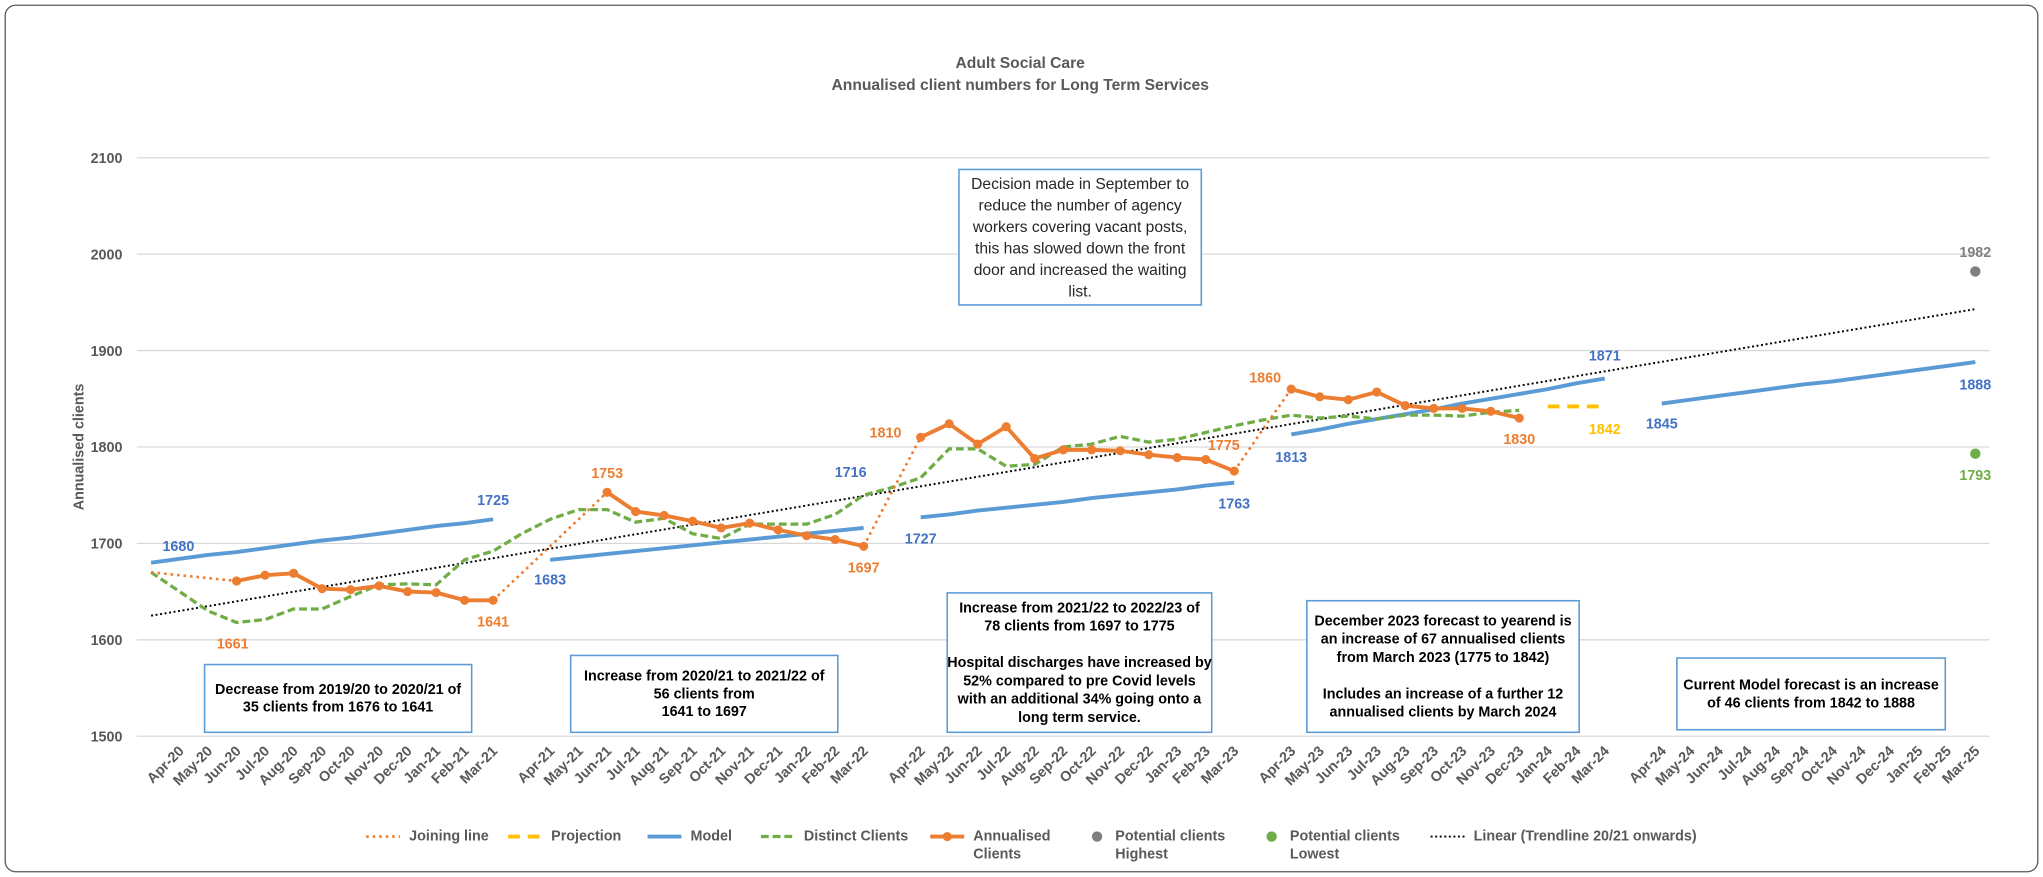  What do you see at coordinates (1519, 440) in the screenshot?
I see `data-label: 1830` at bounding box center [1519, 440].